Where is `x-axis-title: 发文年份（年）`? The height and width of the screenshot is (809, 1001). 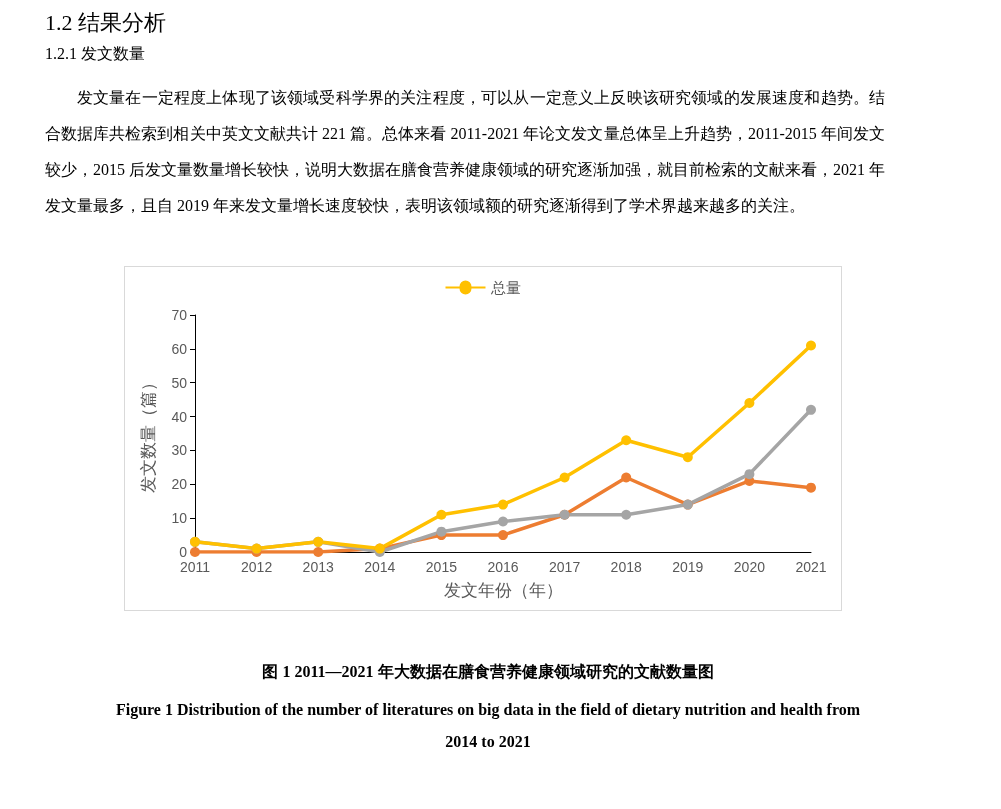
x-axis-title: 发文年份（年） is located at coordinates (503, 590).